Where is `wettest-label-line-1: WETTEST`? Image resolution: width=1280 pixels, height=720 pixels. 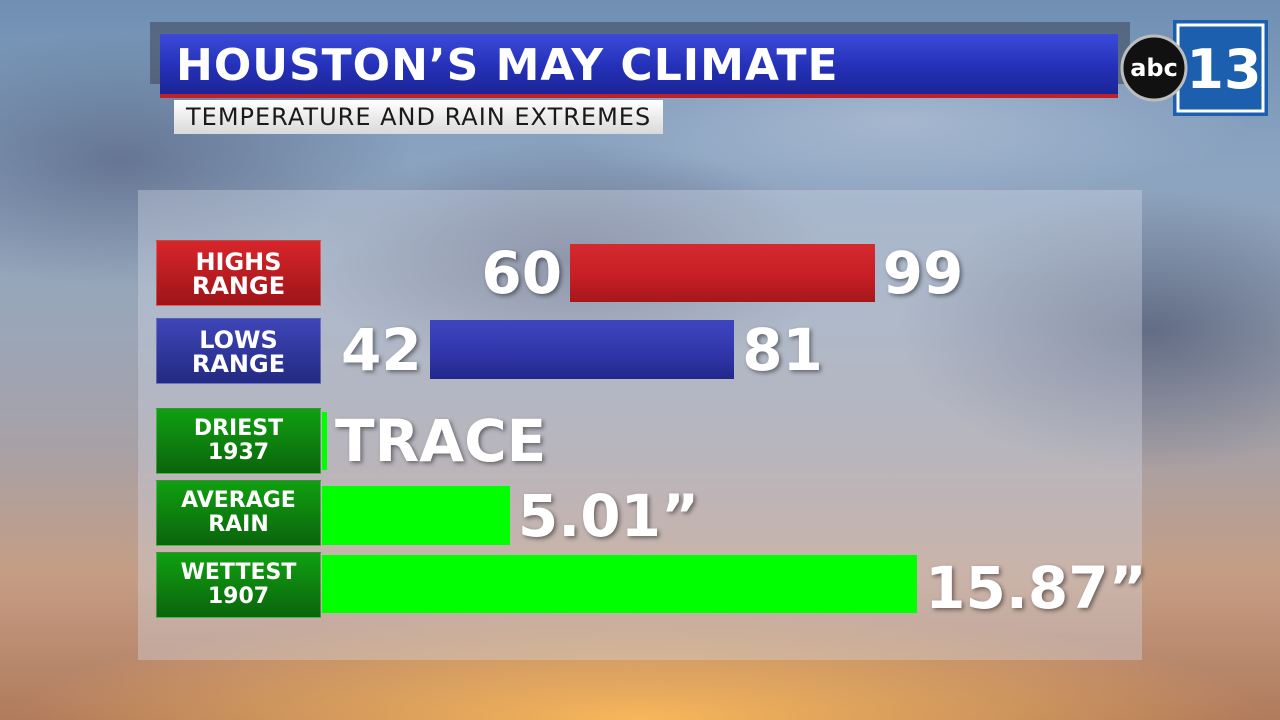
wettest-label-line-1: WETTEST is located at coordinates (238, 572).